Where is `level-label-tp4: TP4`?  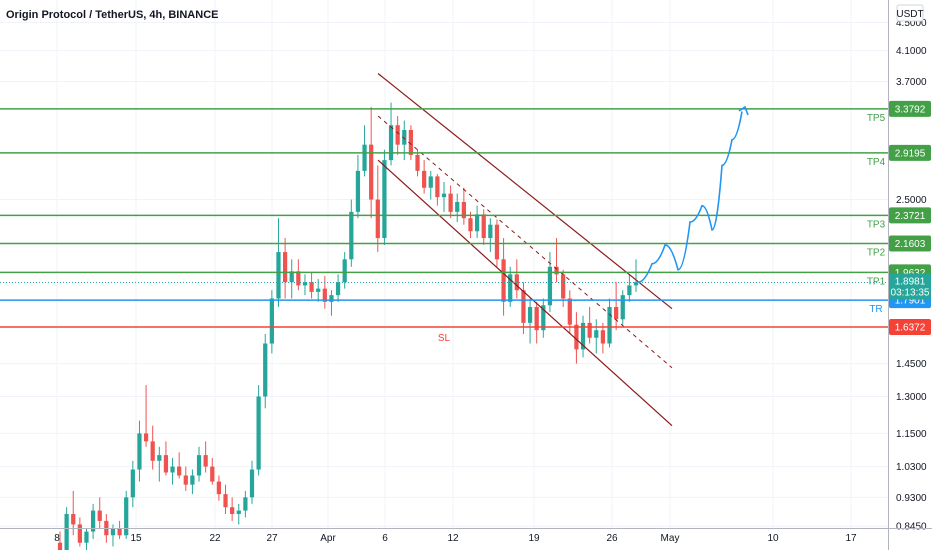
level-label-tp4: TP4 is located at coordinates (876, 162).